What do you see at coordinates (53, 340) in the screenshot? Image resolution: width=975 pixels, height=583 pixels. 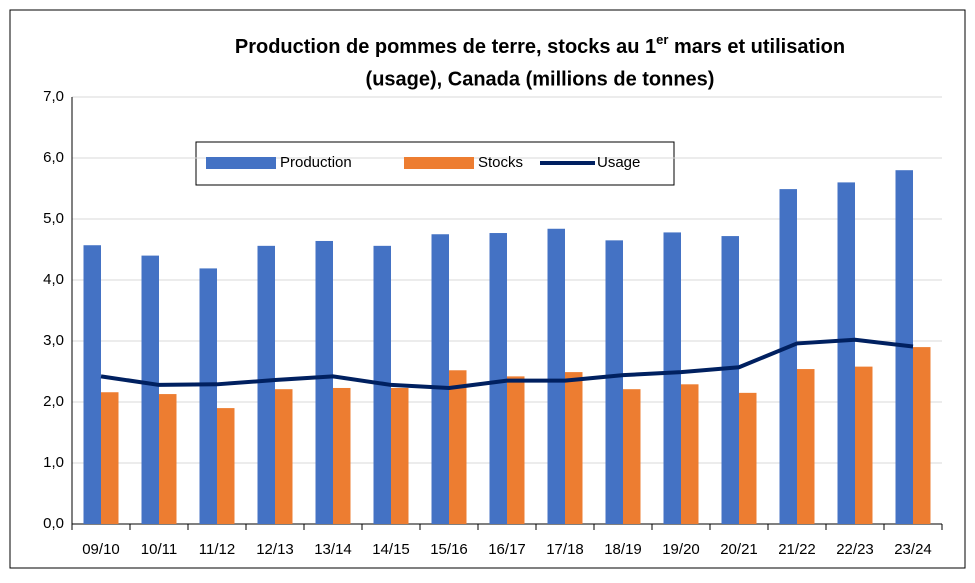 I see `y-tick-label: 3,0` at bounding box center [53, 340].